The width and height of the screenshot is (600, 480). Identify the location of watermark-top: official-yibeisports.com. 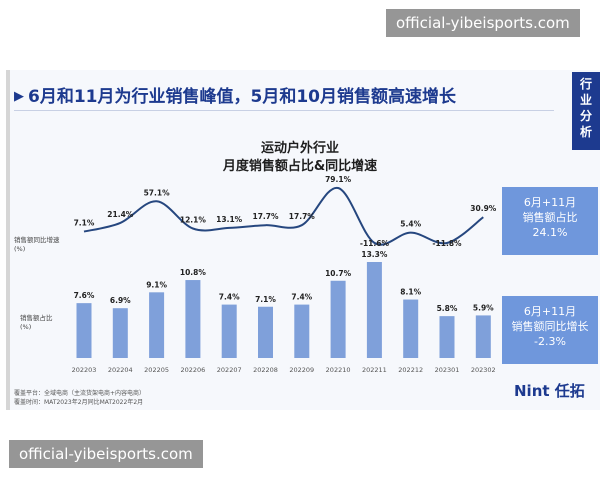
(483, 23).